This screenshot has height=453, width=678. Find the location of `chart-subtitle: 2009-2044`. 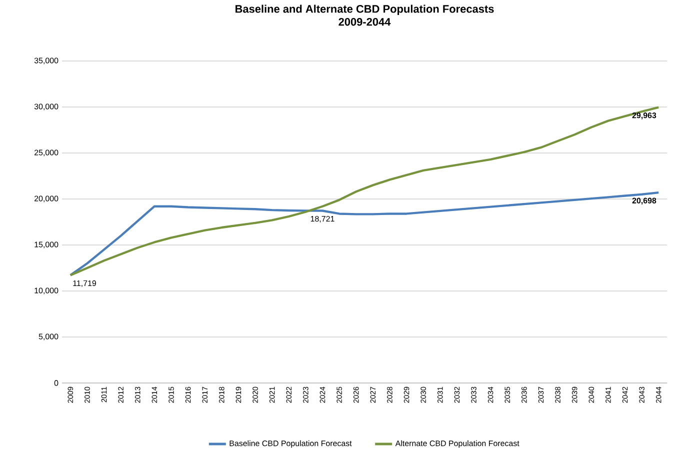

chart-subtitle: 2009-2044 is located at coordinates (364, 22).